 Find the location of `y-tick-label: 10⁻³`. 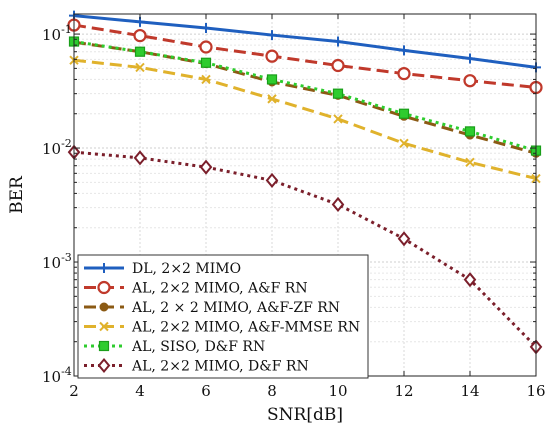

y-tick-label: 10⁻³ is located at coordinates (57, 261).